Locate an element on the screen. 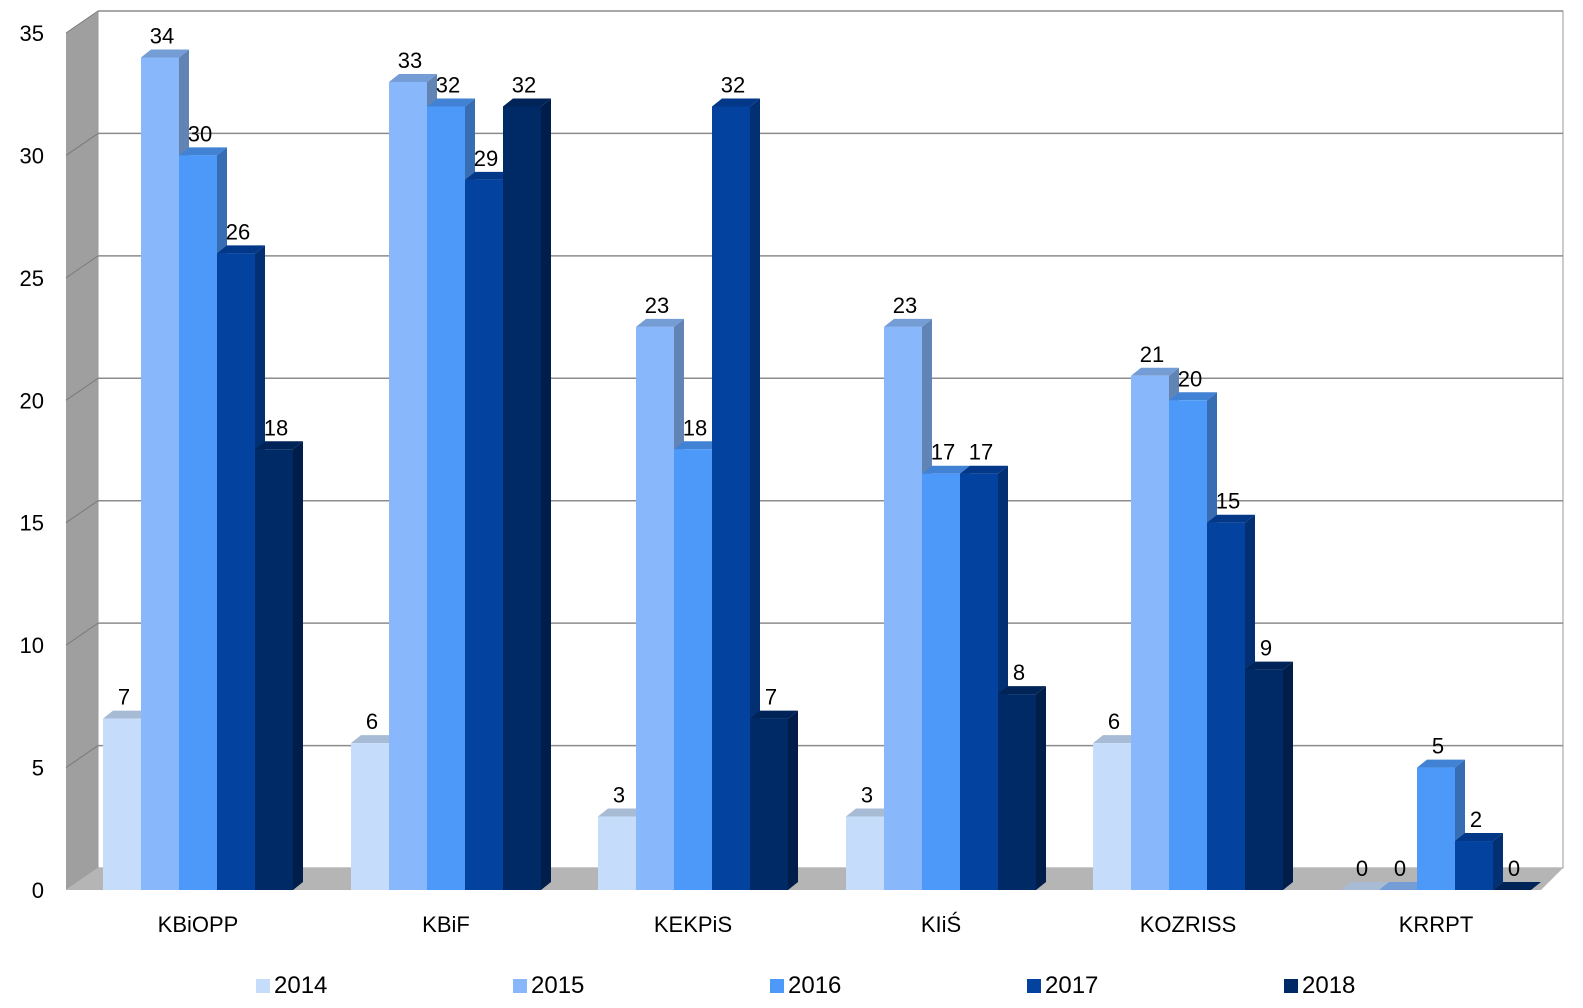 The height and width of the screenshot is (1008, 1583). legend-item-2018: 2018 is located at coordinates (1319, 986).